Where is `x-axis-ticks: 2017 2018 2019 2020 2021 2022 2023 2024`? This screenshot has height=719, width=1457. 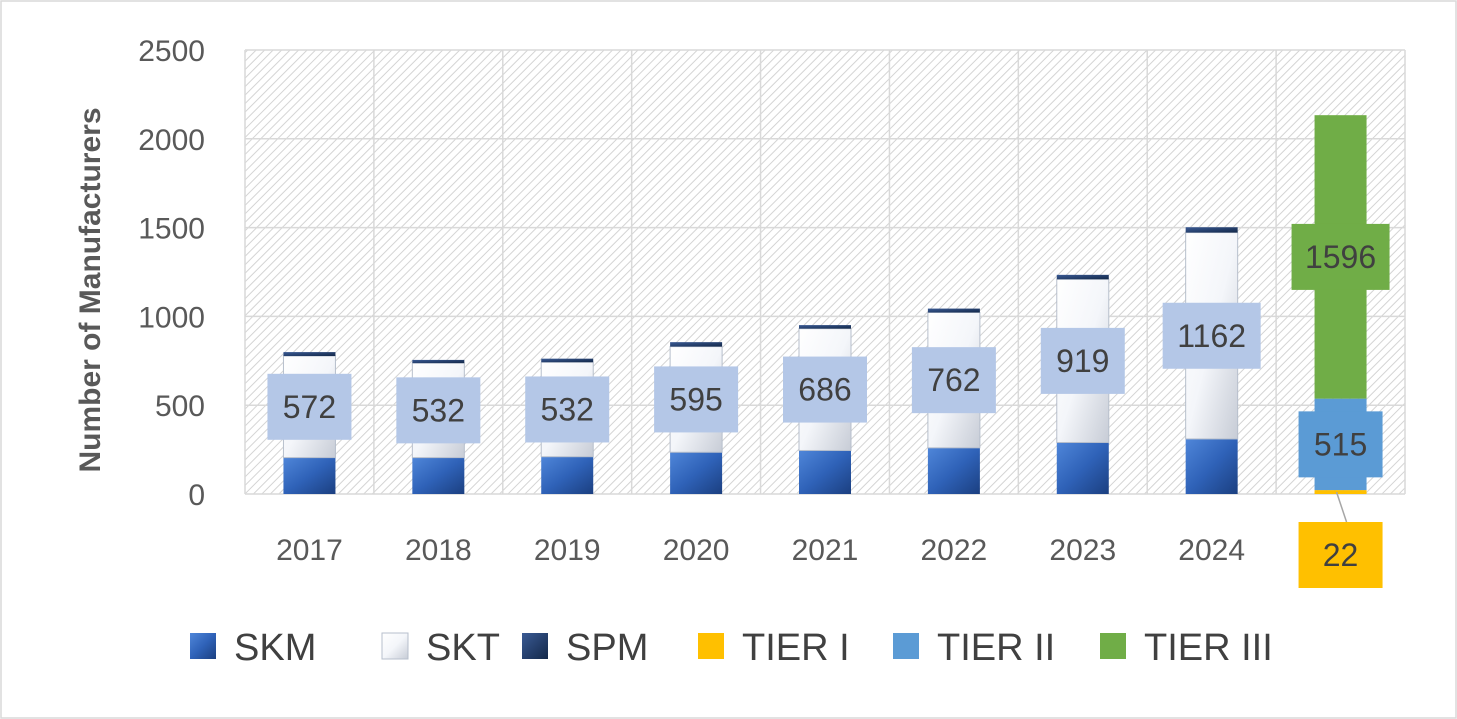 x-axis-ticks: 2017 2018 2019 2020 2021 2022 2023 2024 is located at coordinates (760, 550).